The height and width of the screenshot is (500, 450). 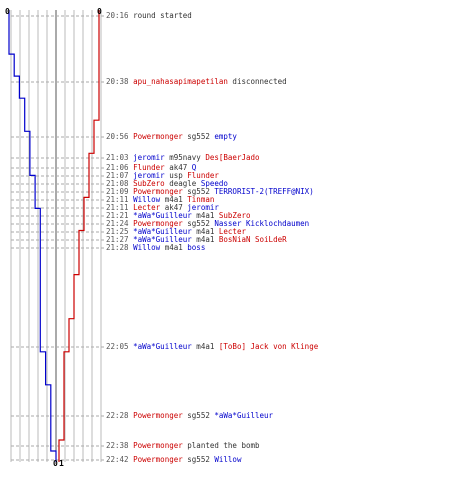 What do you see at coordinates (117, 346) in the screenshot?
I see `event-time: 22:05` at bounding box center [117, 346].